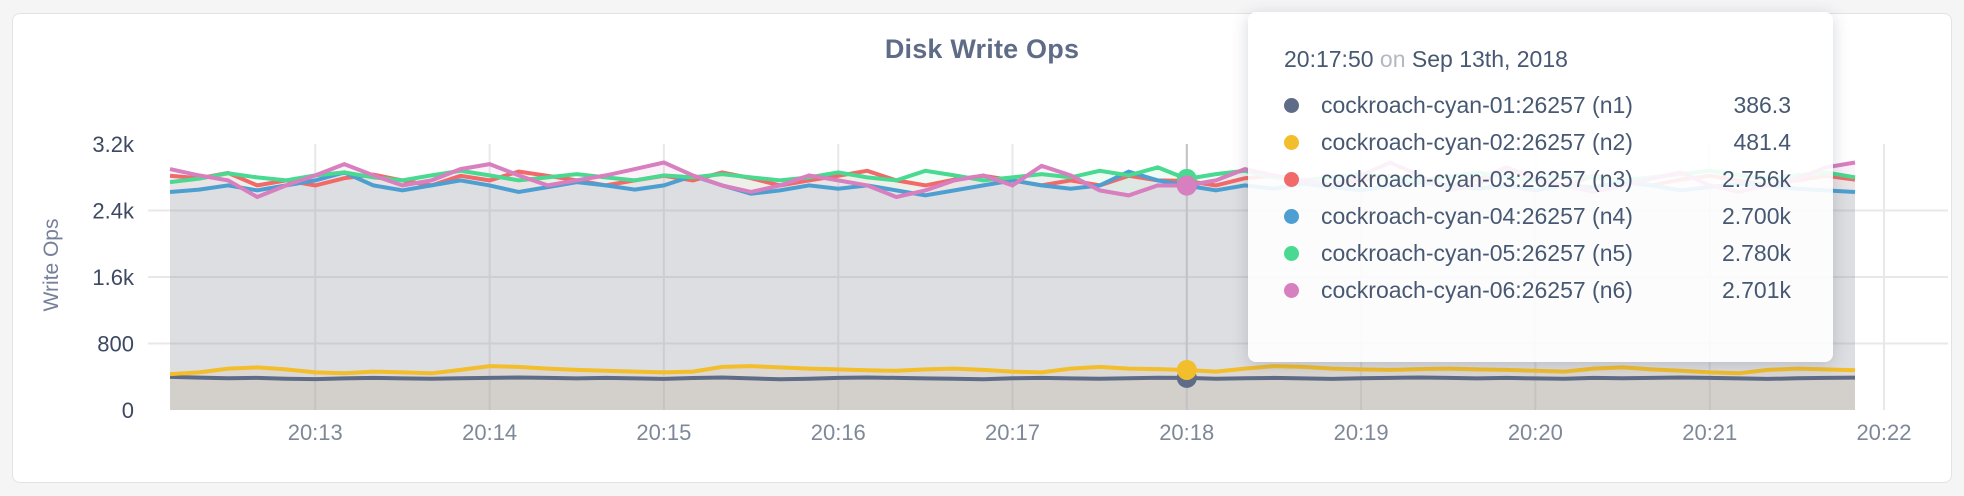 The image size is (1964, 496). I want to click on series-value: 2.756k, so click(1756, 179).